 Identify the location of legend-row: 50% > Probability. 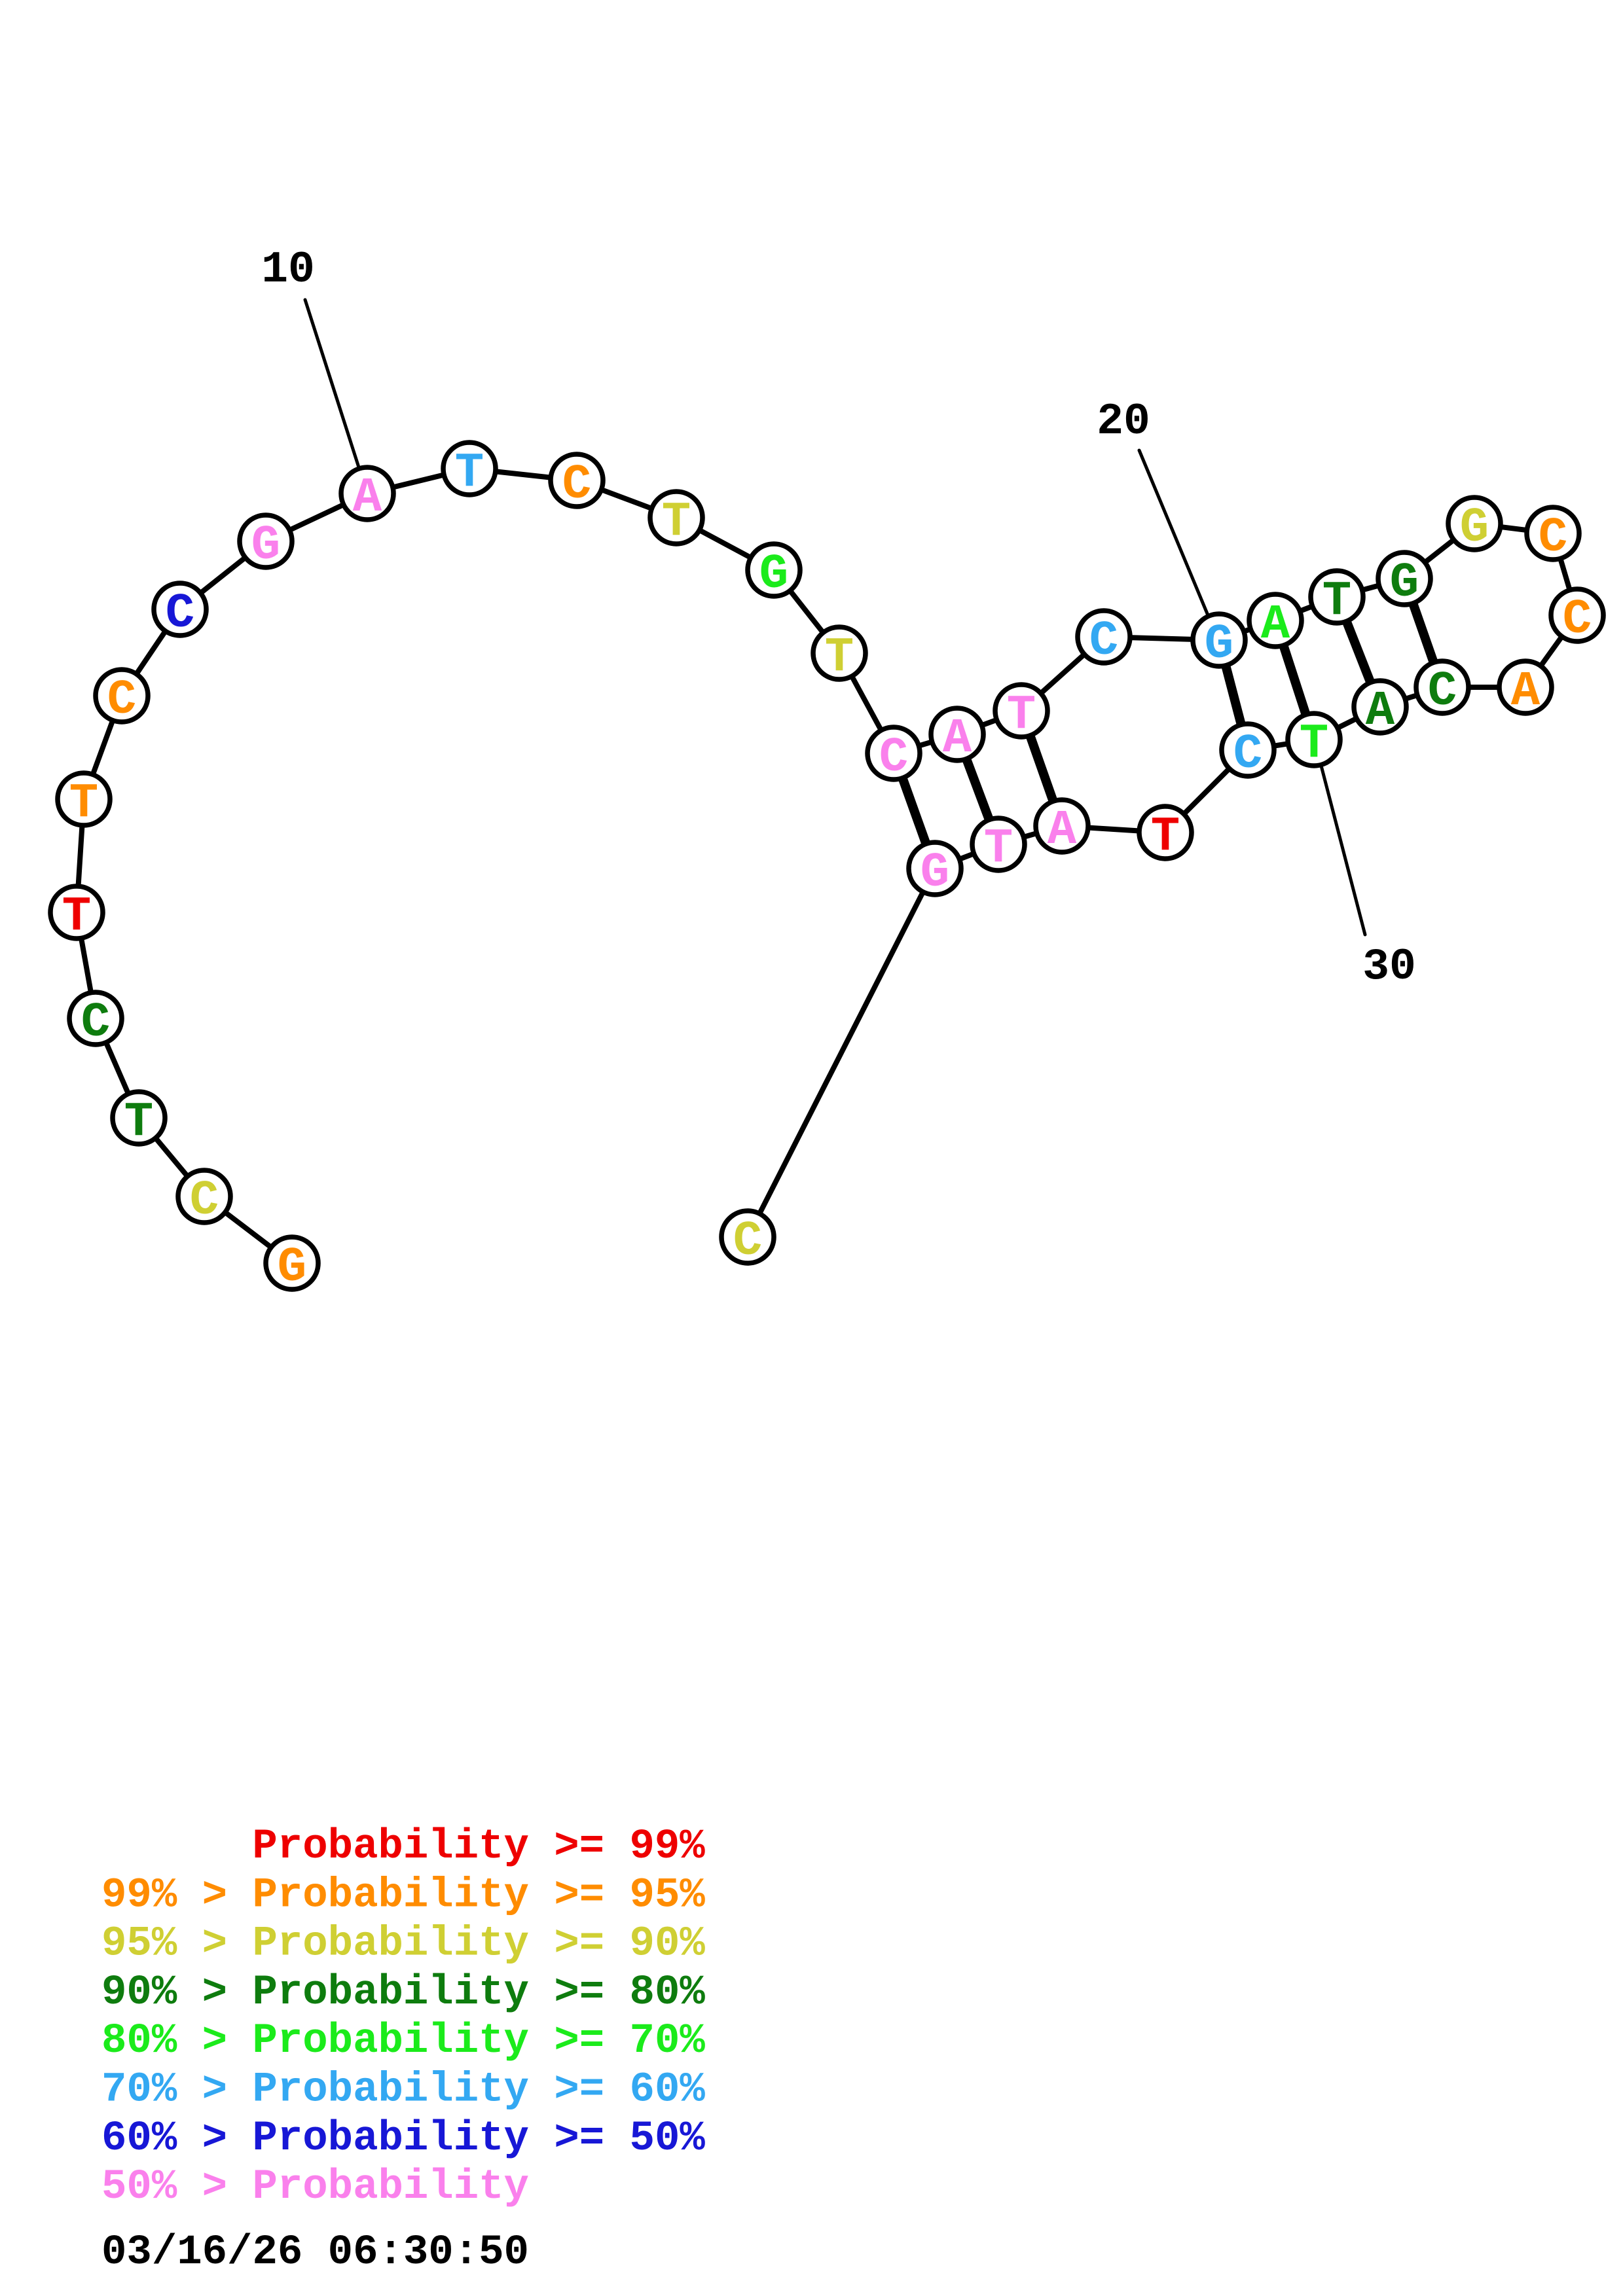
(315, 2187).